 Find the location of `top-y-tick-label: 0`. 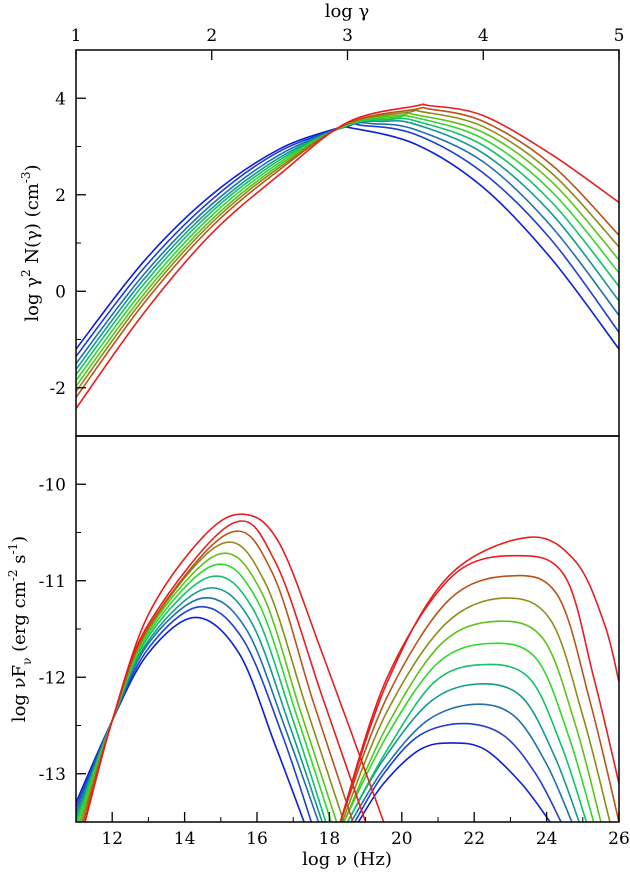

top-y-tick-label: 0 is located at coordinates (60, 292).